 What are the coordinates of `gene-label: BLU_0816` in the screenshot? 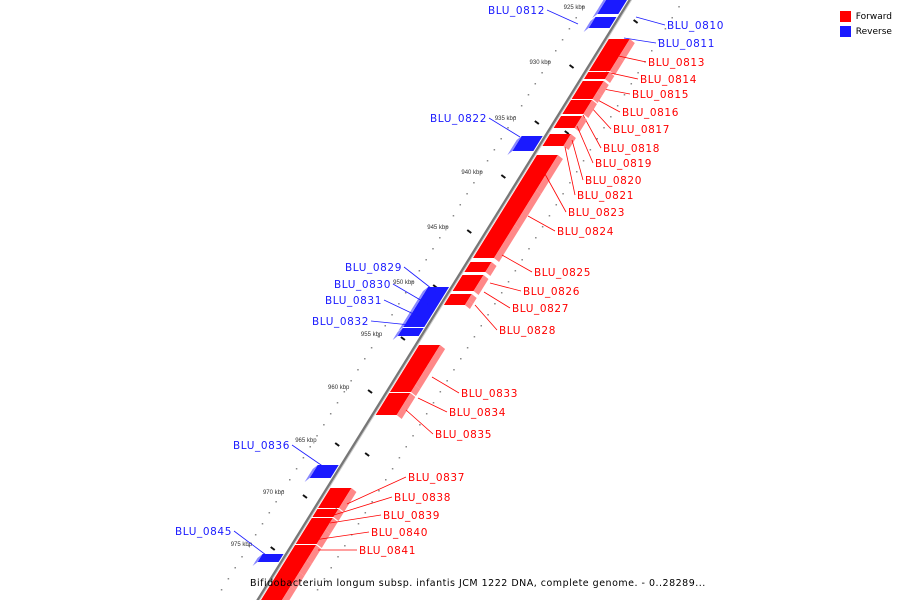 It's located at (650, 113).